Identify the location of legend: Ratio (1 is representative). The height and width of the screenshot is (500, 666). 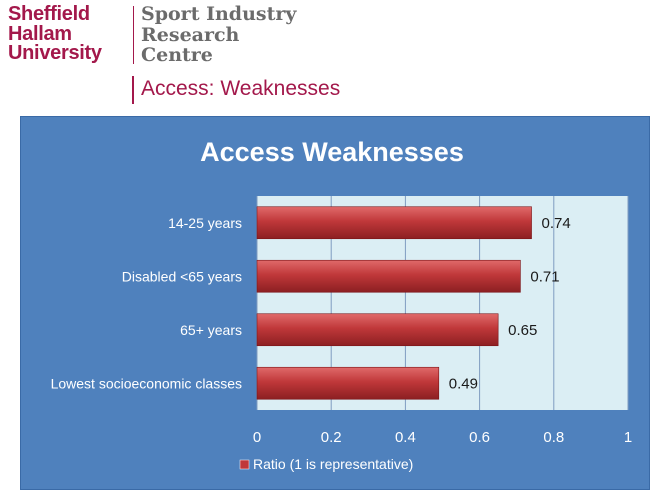
(326, 464).